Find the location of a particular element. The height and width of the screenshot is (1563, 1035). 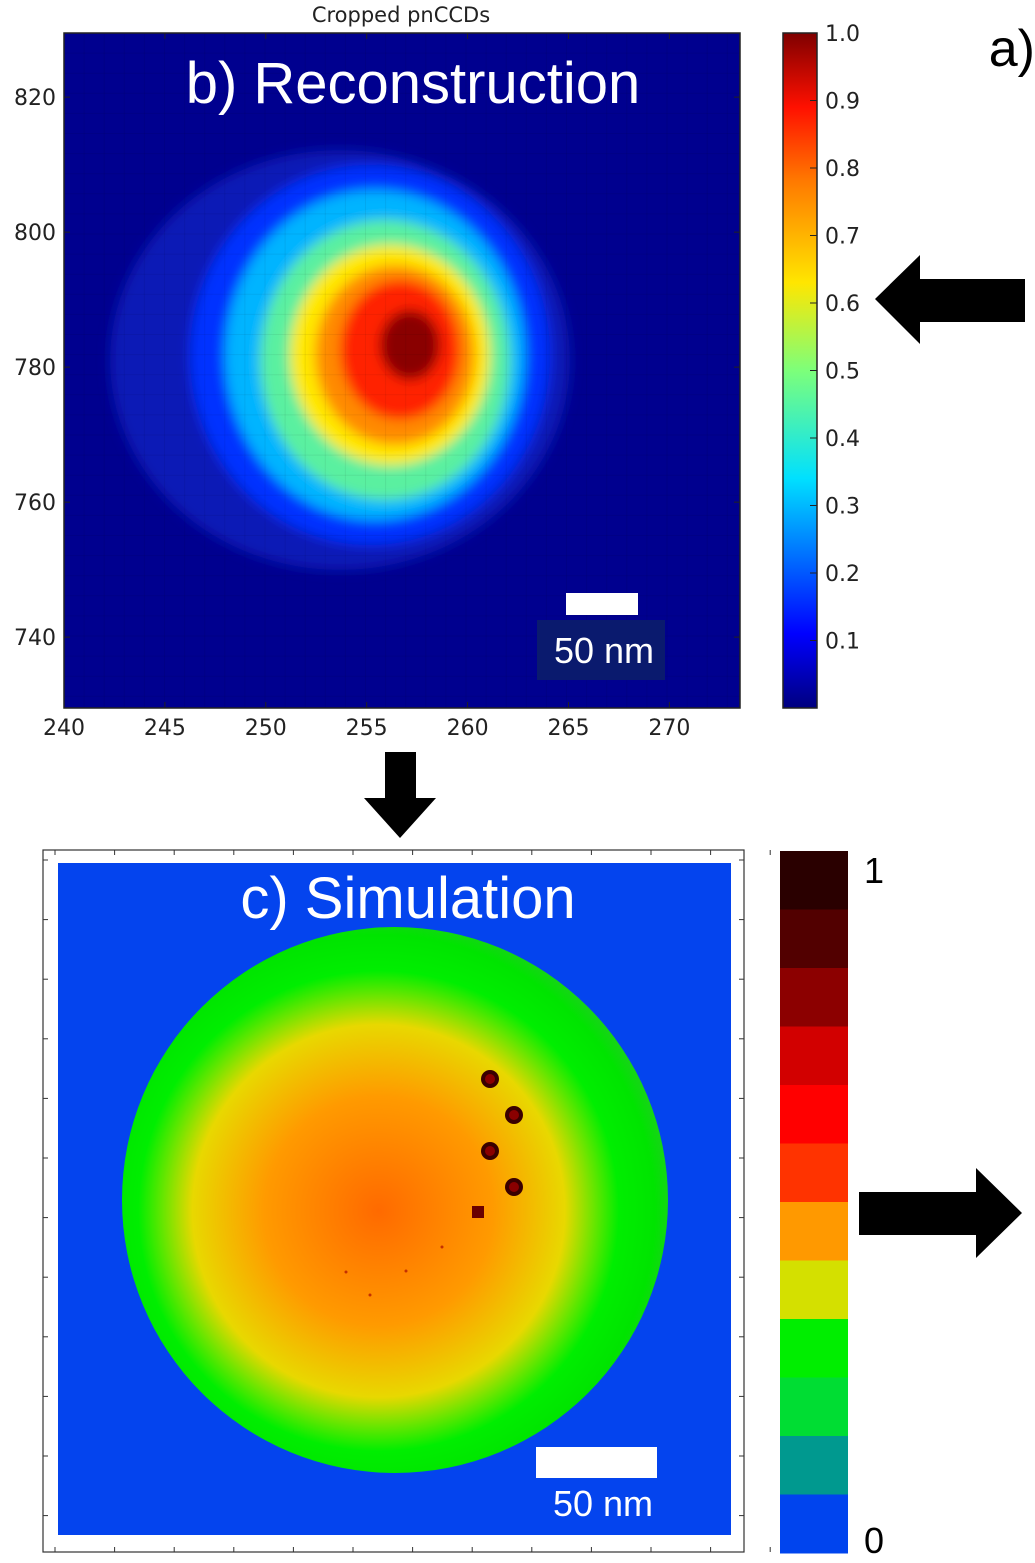

top-scale-bar is located at coordinates (602, 604).